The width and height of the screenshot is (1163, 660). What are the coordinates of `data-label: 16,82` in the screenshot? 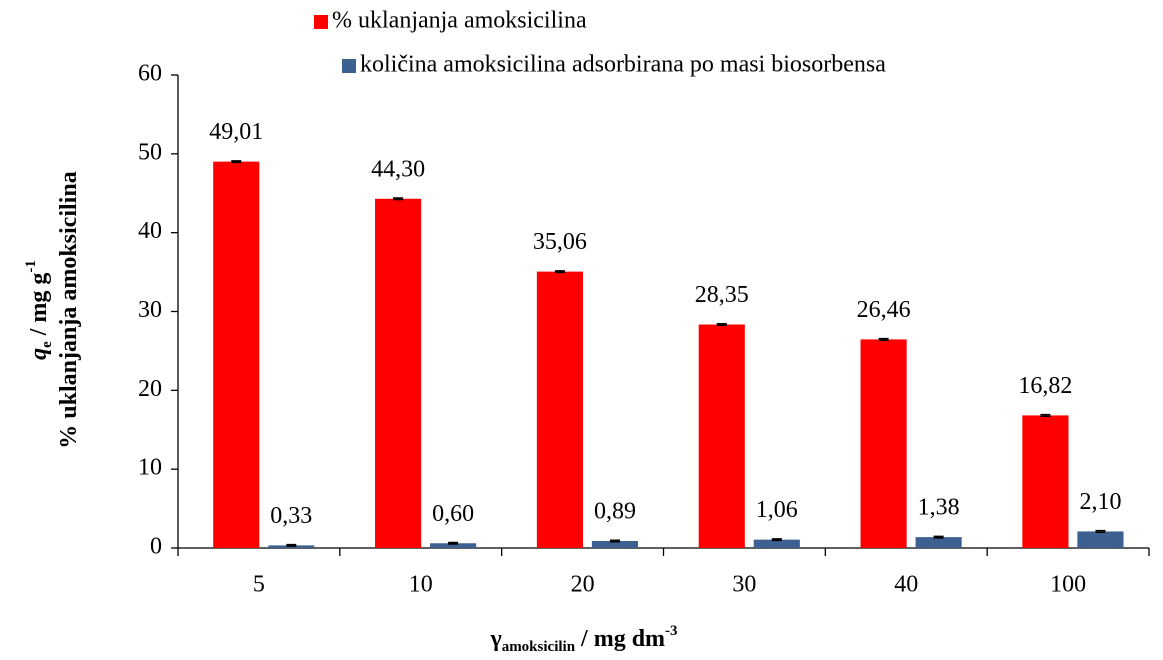 It's located at (1045, 386).